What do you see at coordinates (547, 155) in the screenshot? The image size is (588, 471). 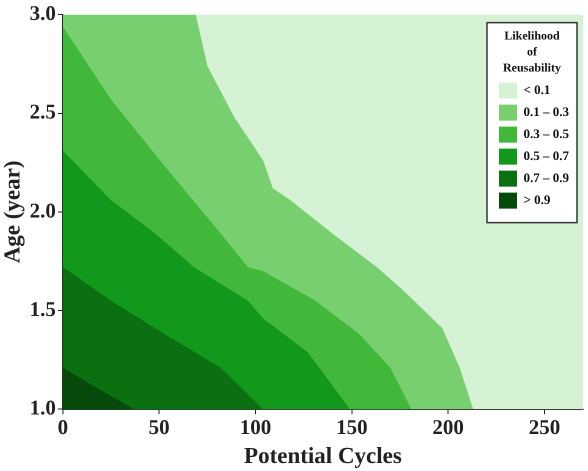 I see `legend-label: 0.5 – 0.7` at bounding box center [547, 155].